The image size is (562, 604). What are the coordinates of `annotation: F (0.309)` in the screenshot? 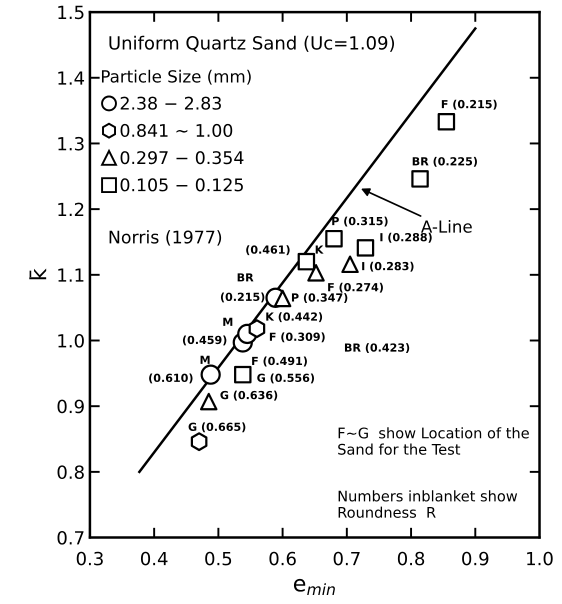 It's located at (297, 337).